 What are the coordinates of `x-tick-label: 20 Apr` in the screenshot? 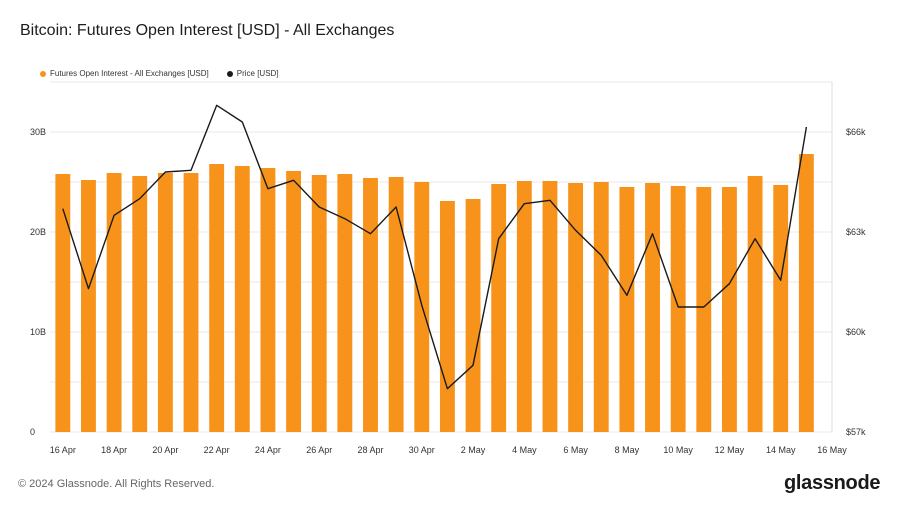 It's located at (165, 450).